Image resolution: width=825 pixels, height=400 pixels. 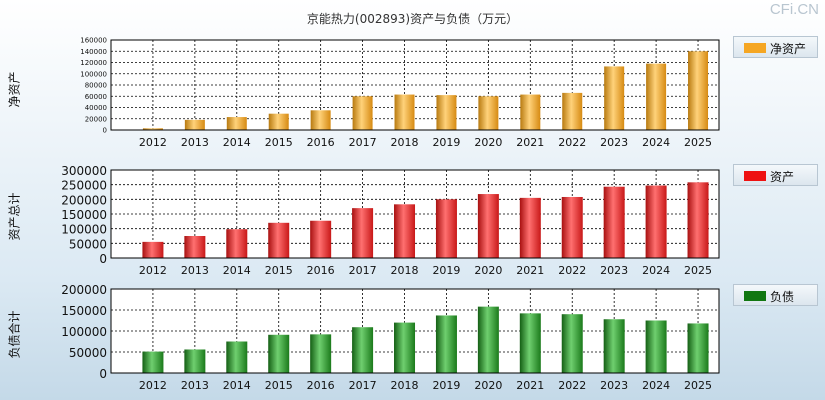 I want to click on total-assets-xtick-label: 2015, so click(x=279, y=270).